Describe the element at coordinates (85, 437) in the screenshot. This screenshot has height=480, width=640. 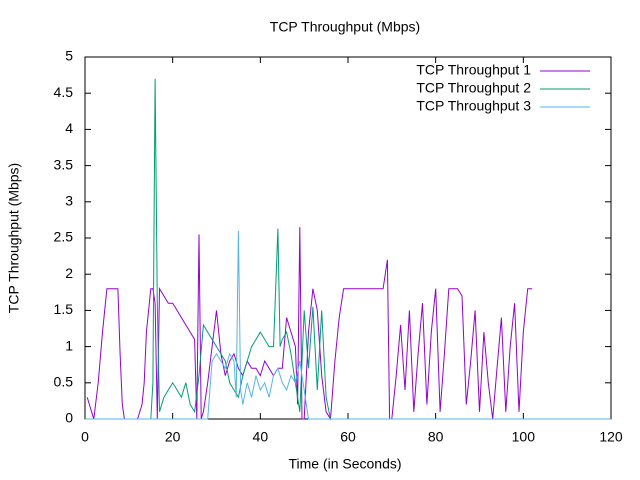
I see `x-tick-label: 0` at that location.